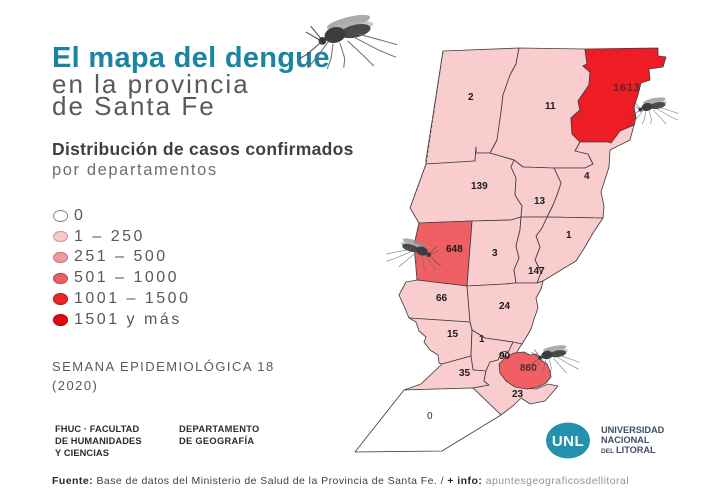 Image resolution: width=720 pixels, height=503 pixels. I want to click on svg-text: 2, so click(471, 97).